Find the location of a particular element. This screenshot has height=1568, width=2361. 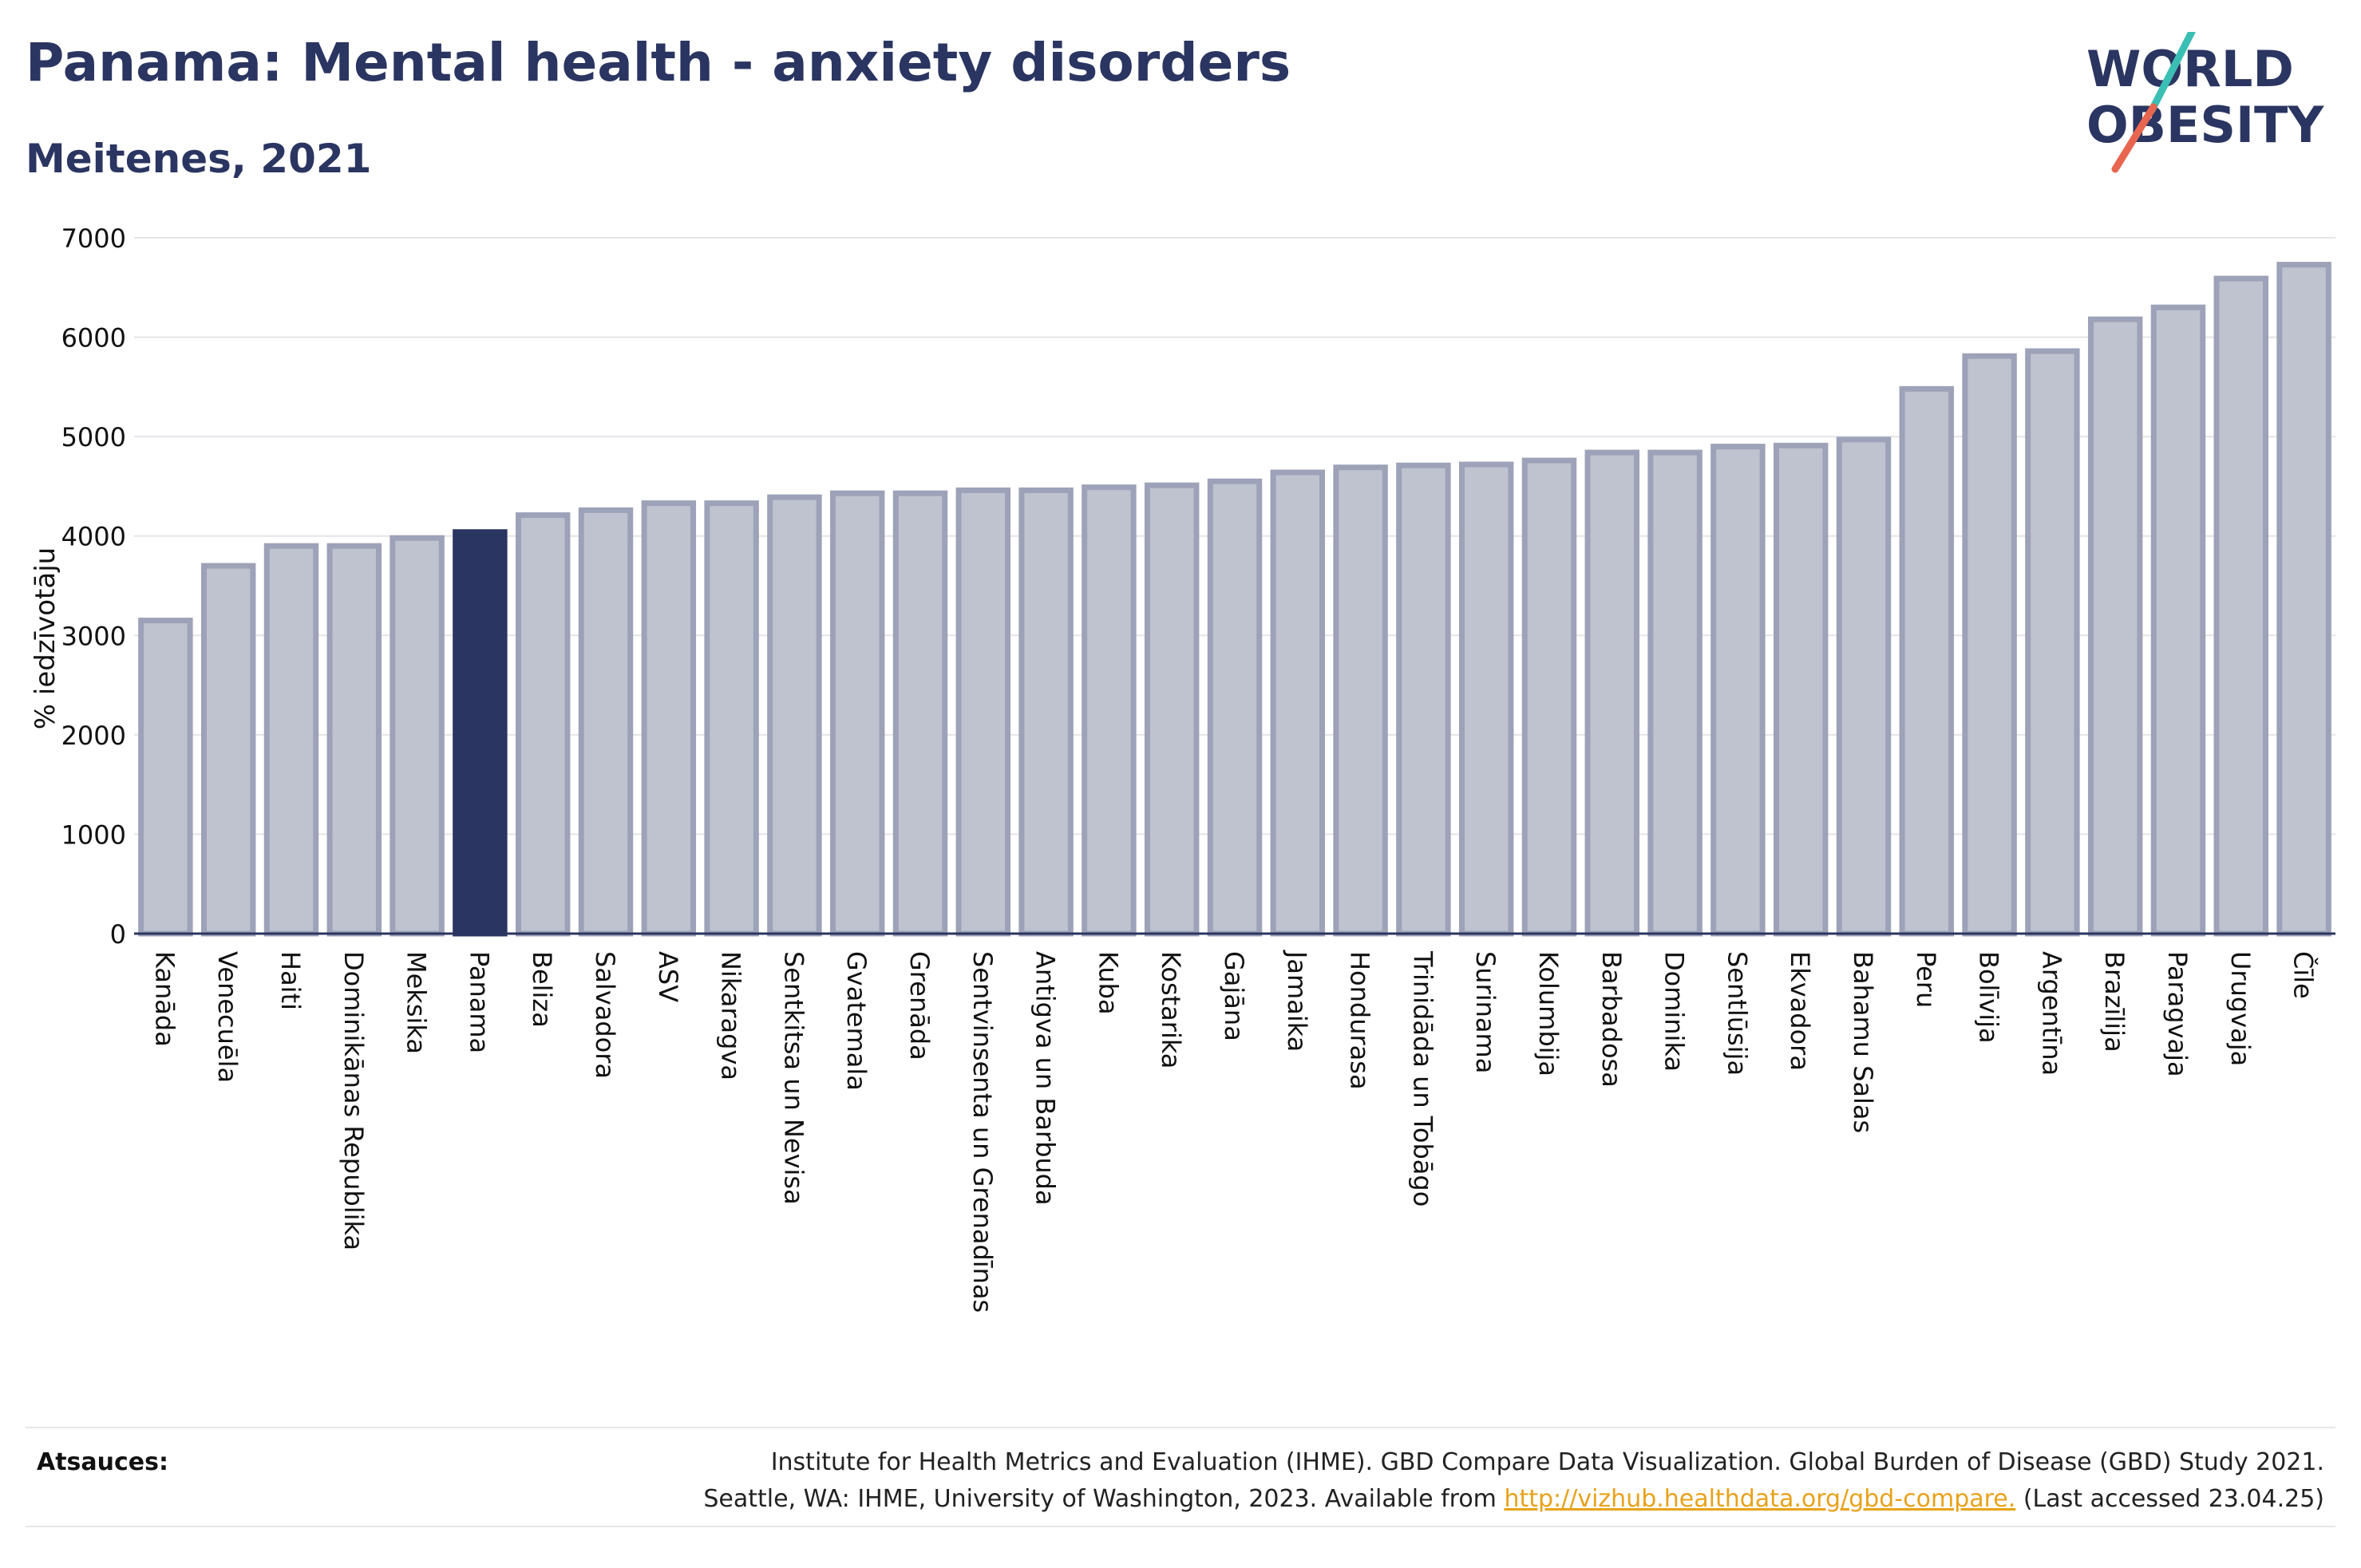

bar-venecuēla is located at coordinates (228, 750).